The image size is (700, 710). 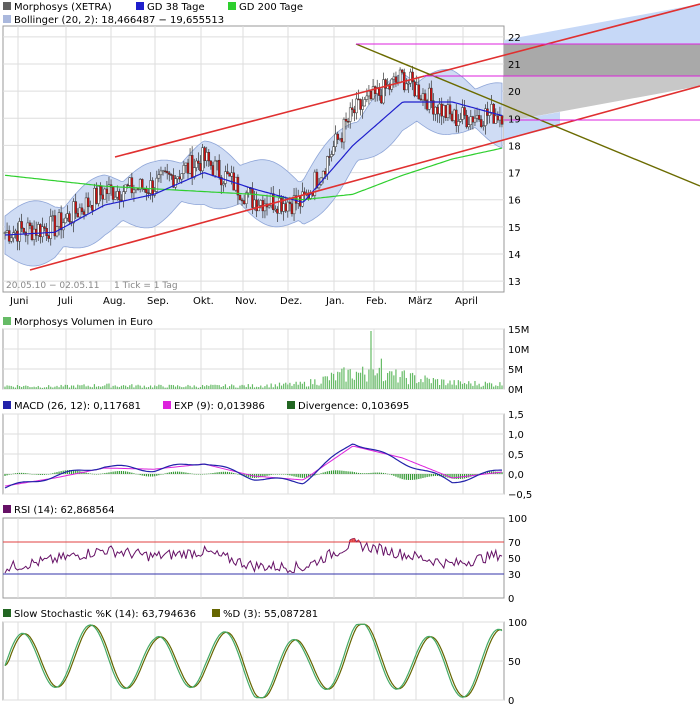 What do you see at coordinates (176, 7) in the screenshot?
I see `legend-label-gd38: GD 38 Tage` at bounding box center [176, 7].